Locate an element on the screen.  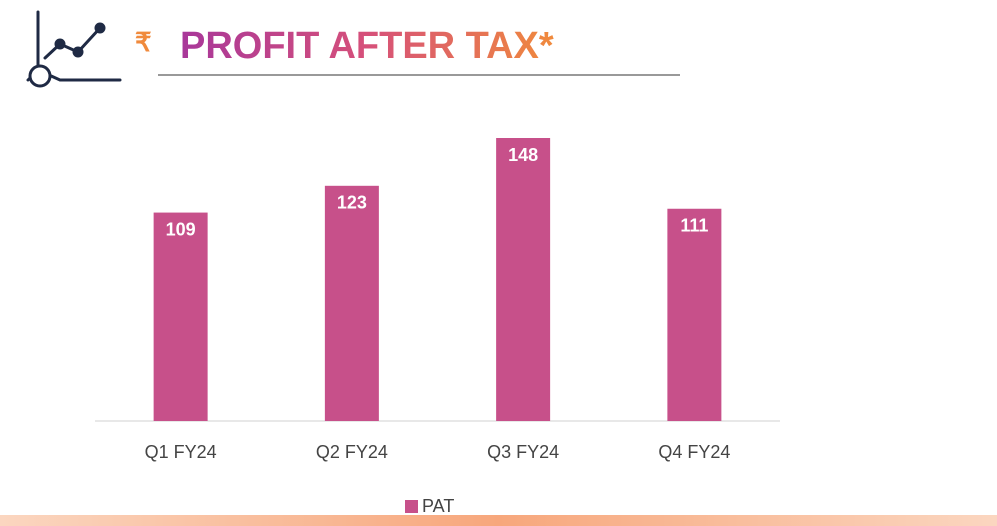
legend-swatch is located at coordinates (411, 506).